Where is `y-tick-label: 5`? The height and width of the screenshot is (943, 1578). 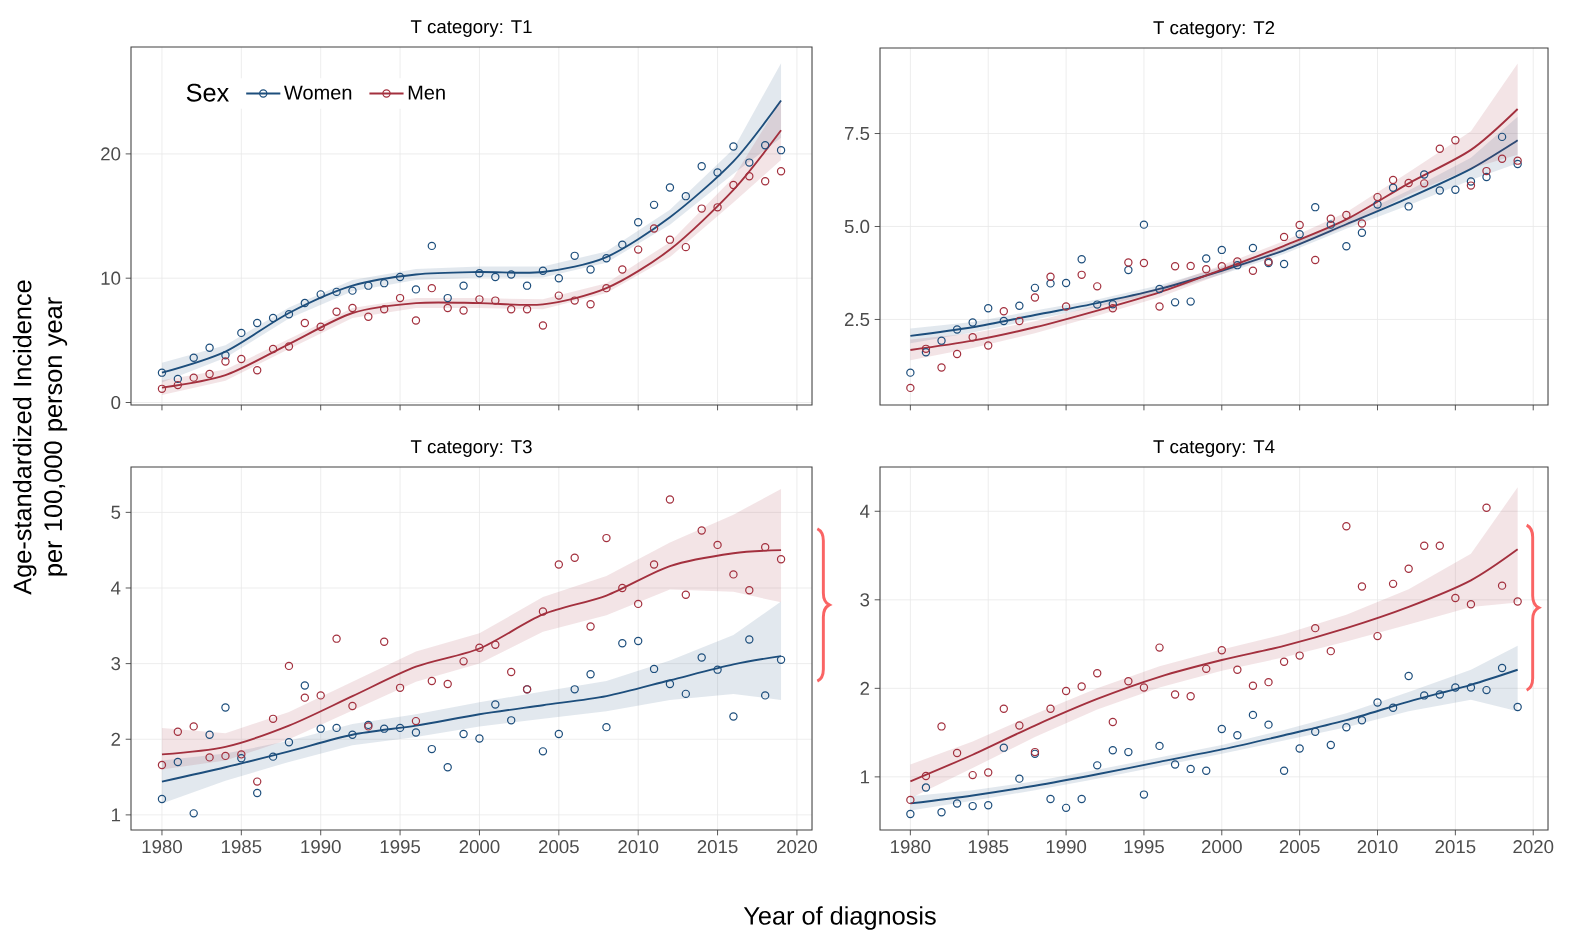
y-tick-label: 5 is located at coordinates (116, 512).